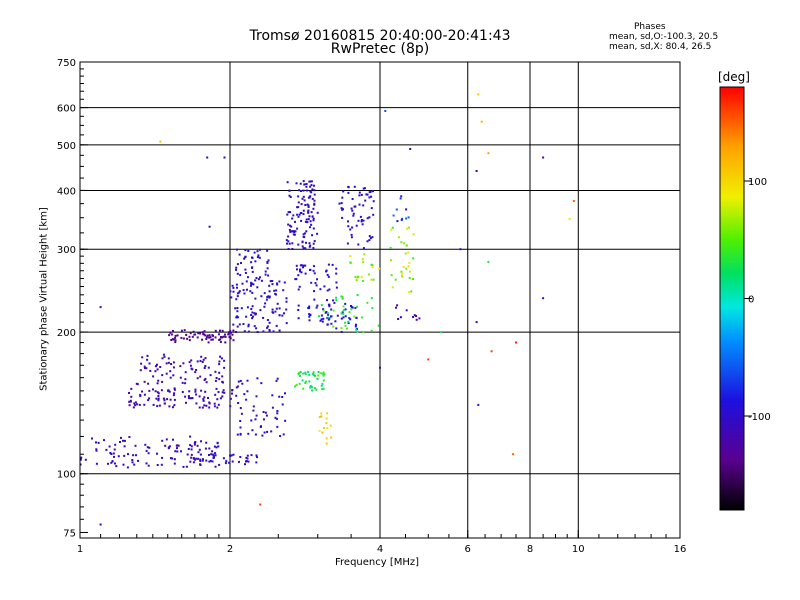 The height and width of the screenshot is (600, 800). I want to click on y-tick-label: 200, so click(66, 333).